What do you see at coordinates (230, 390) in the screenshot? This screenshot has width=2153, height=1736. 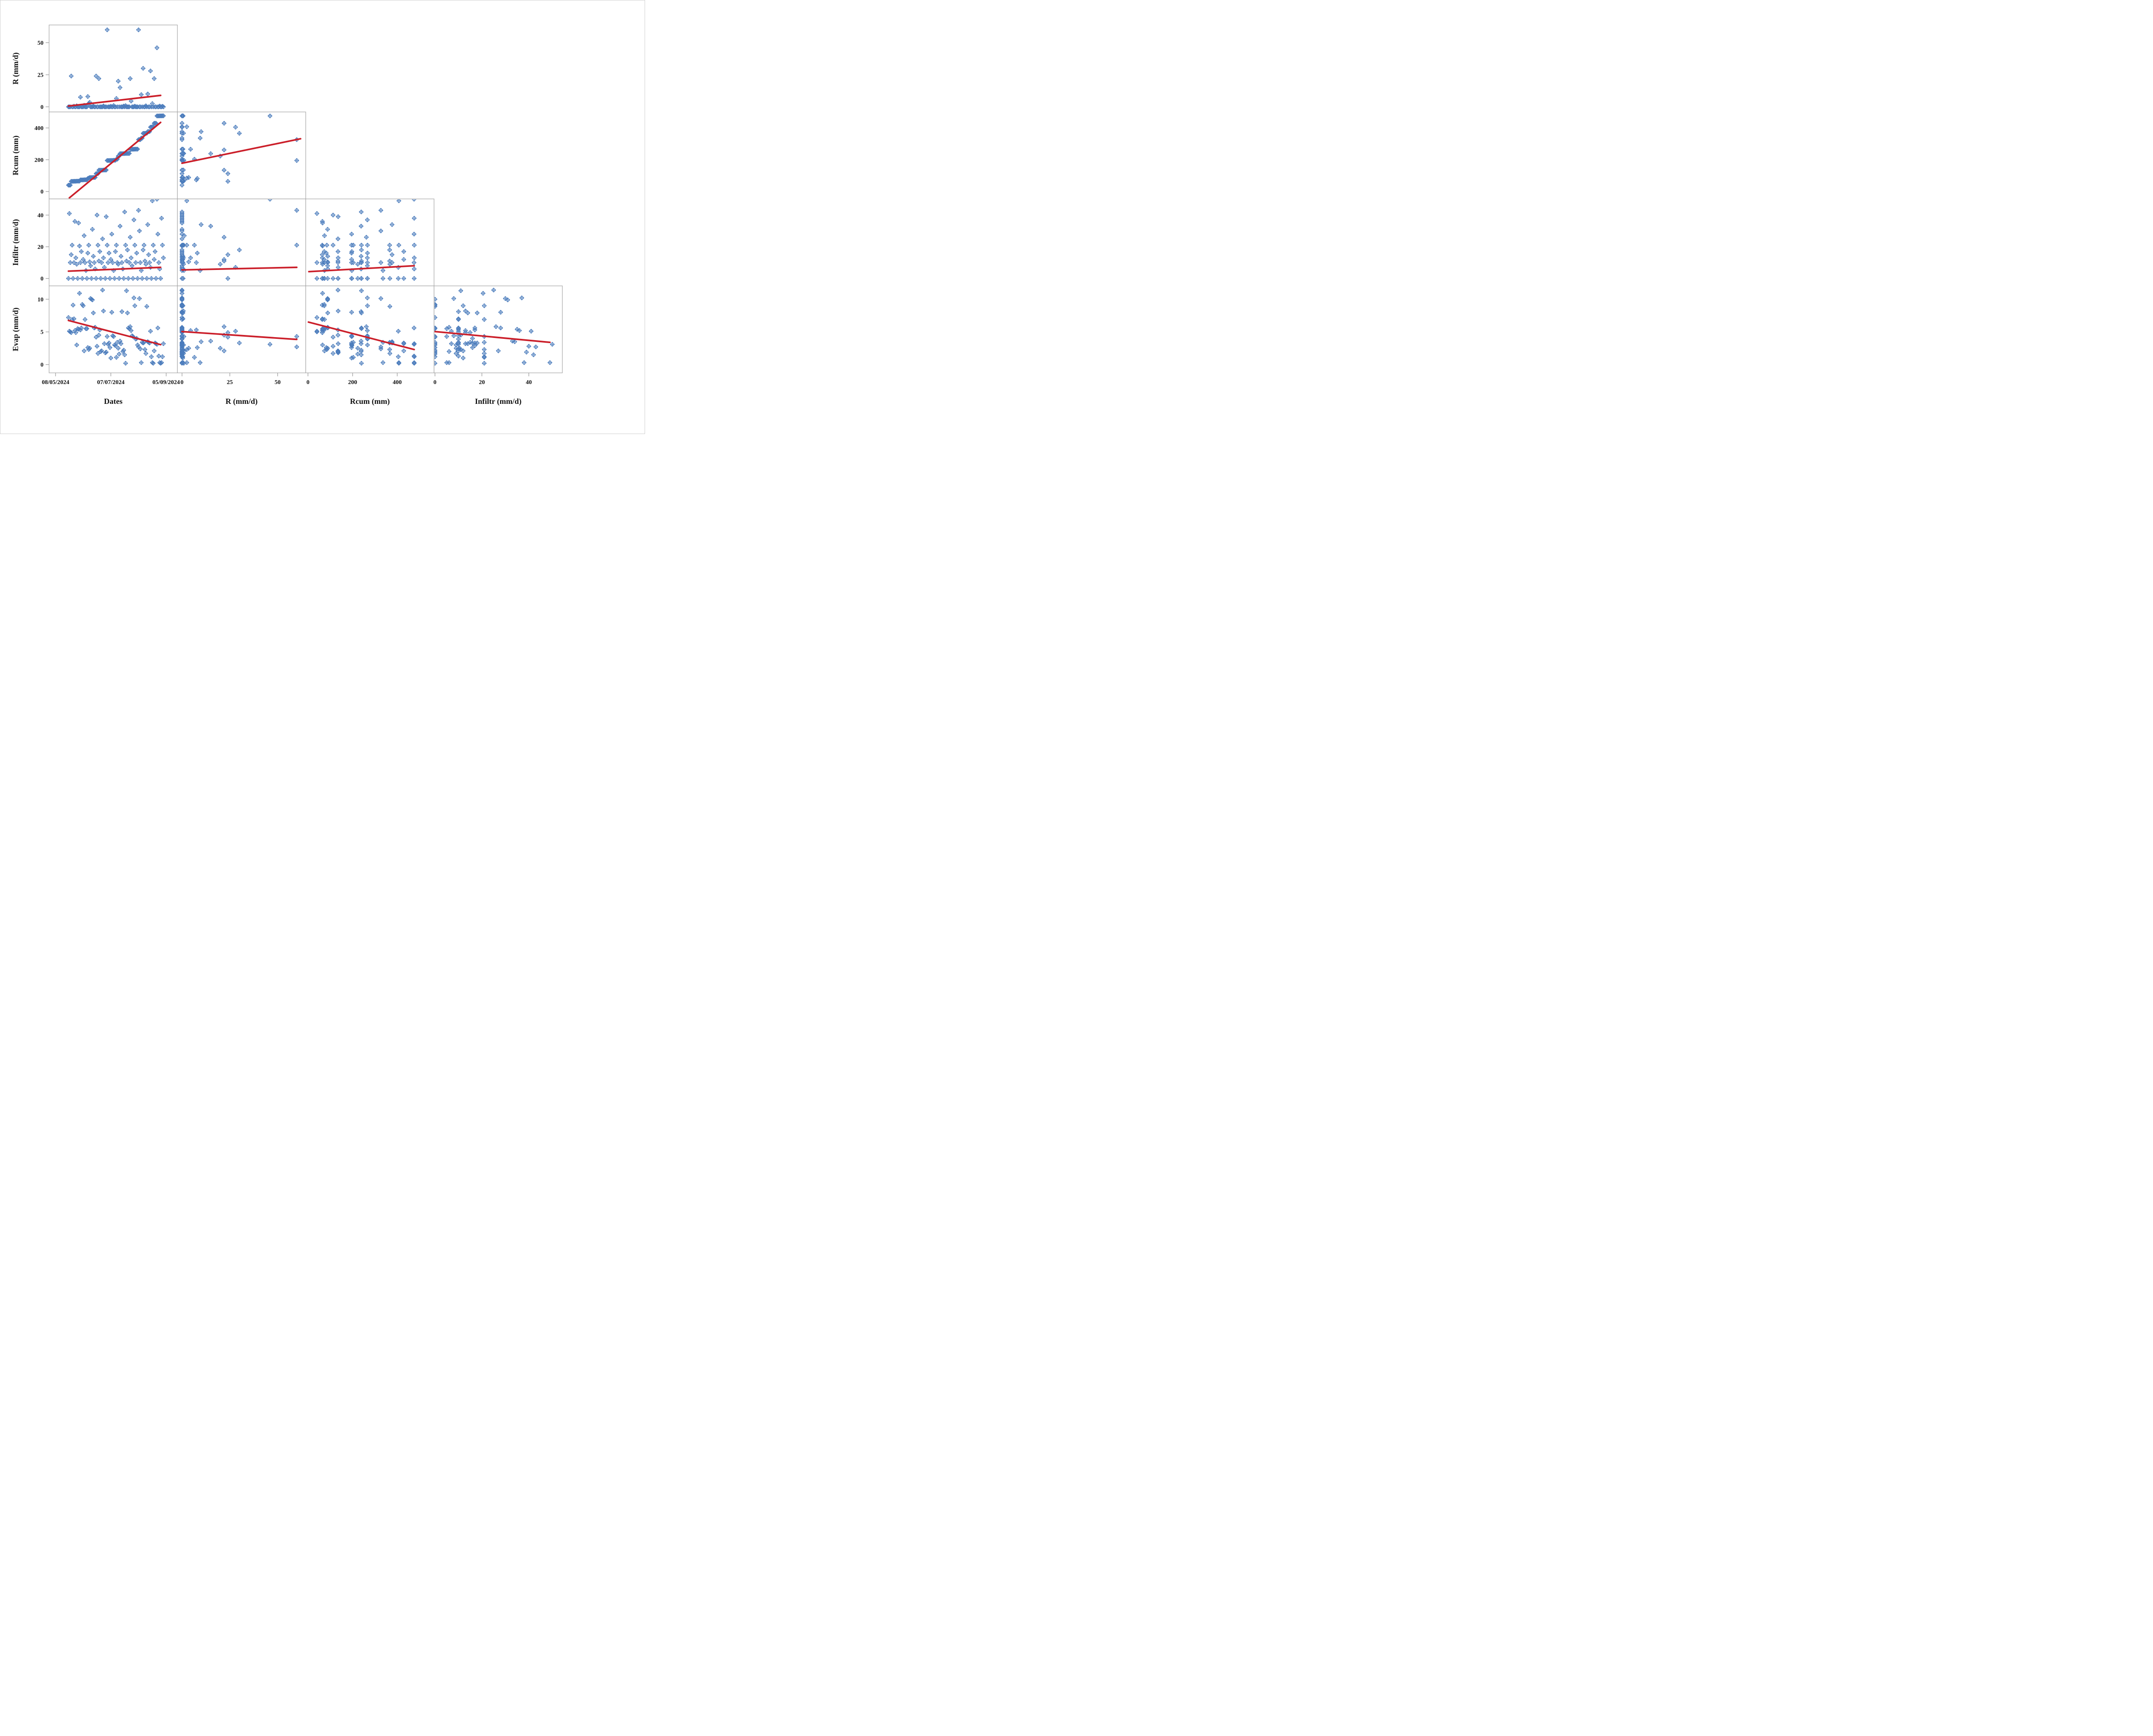 I see `x-axis-r-mm-d: 0 25 50 R (mm/d)` at bounding box center [230, 390].